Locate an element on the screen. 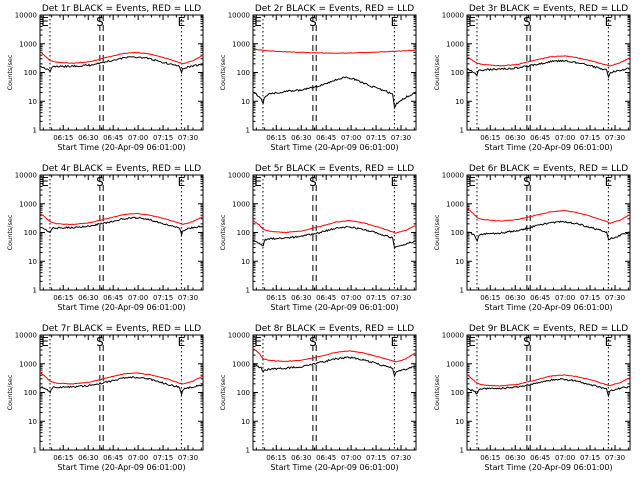 The width and height of the screenshot is (640, 480). panel-title: Det 9r BLACK = Events, RED = LLD is located at coordinates (548, 329).